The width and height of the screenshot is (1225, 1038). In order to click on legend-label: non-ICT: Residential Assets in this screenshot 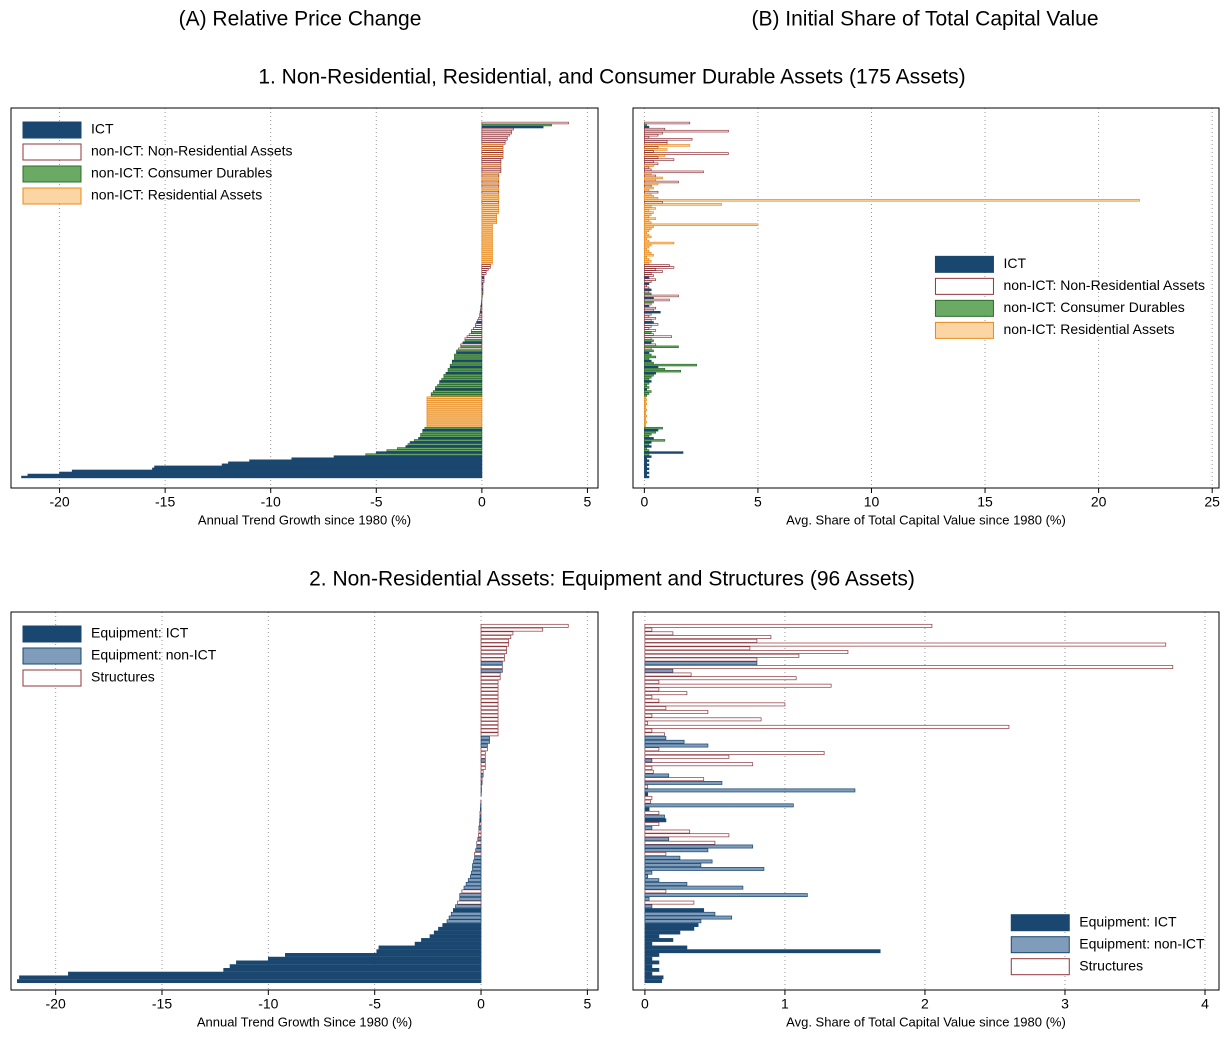, I will do `click(1088, 329)`.